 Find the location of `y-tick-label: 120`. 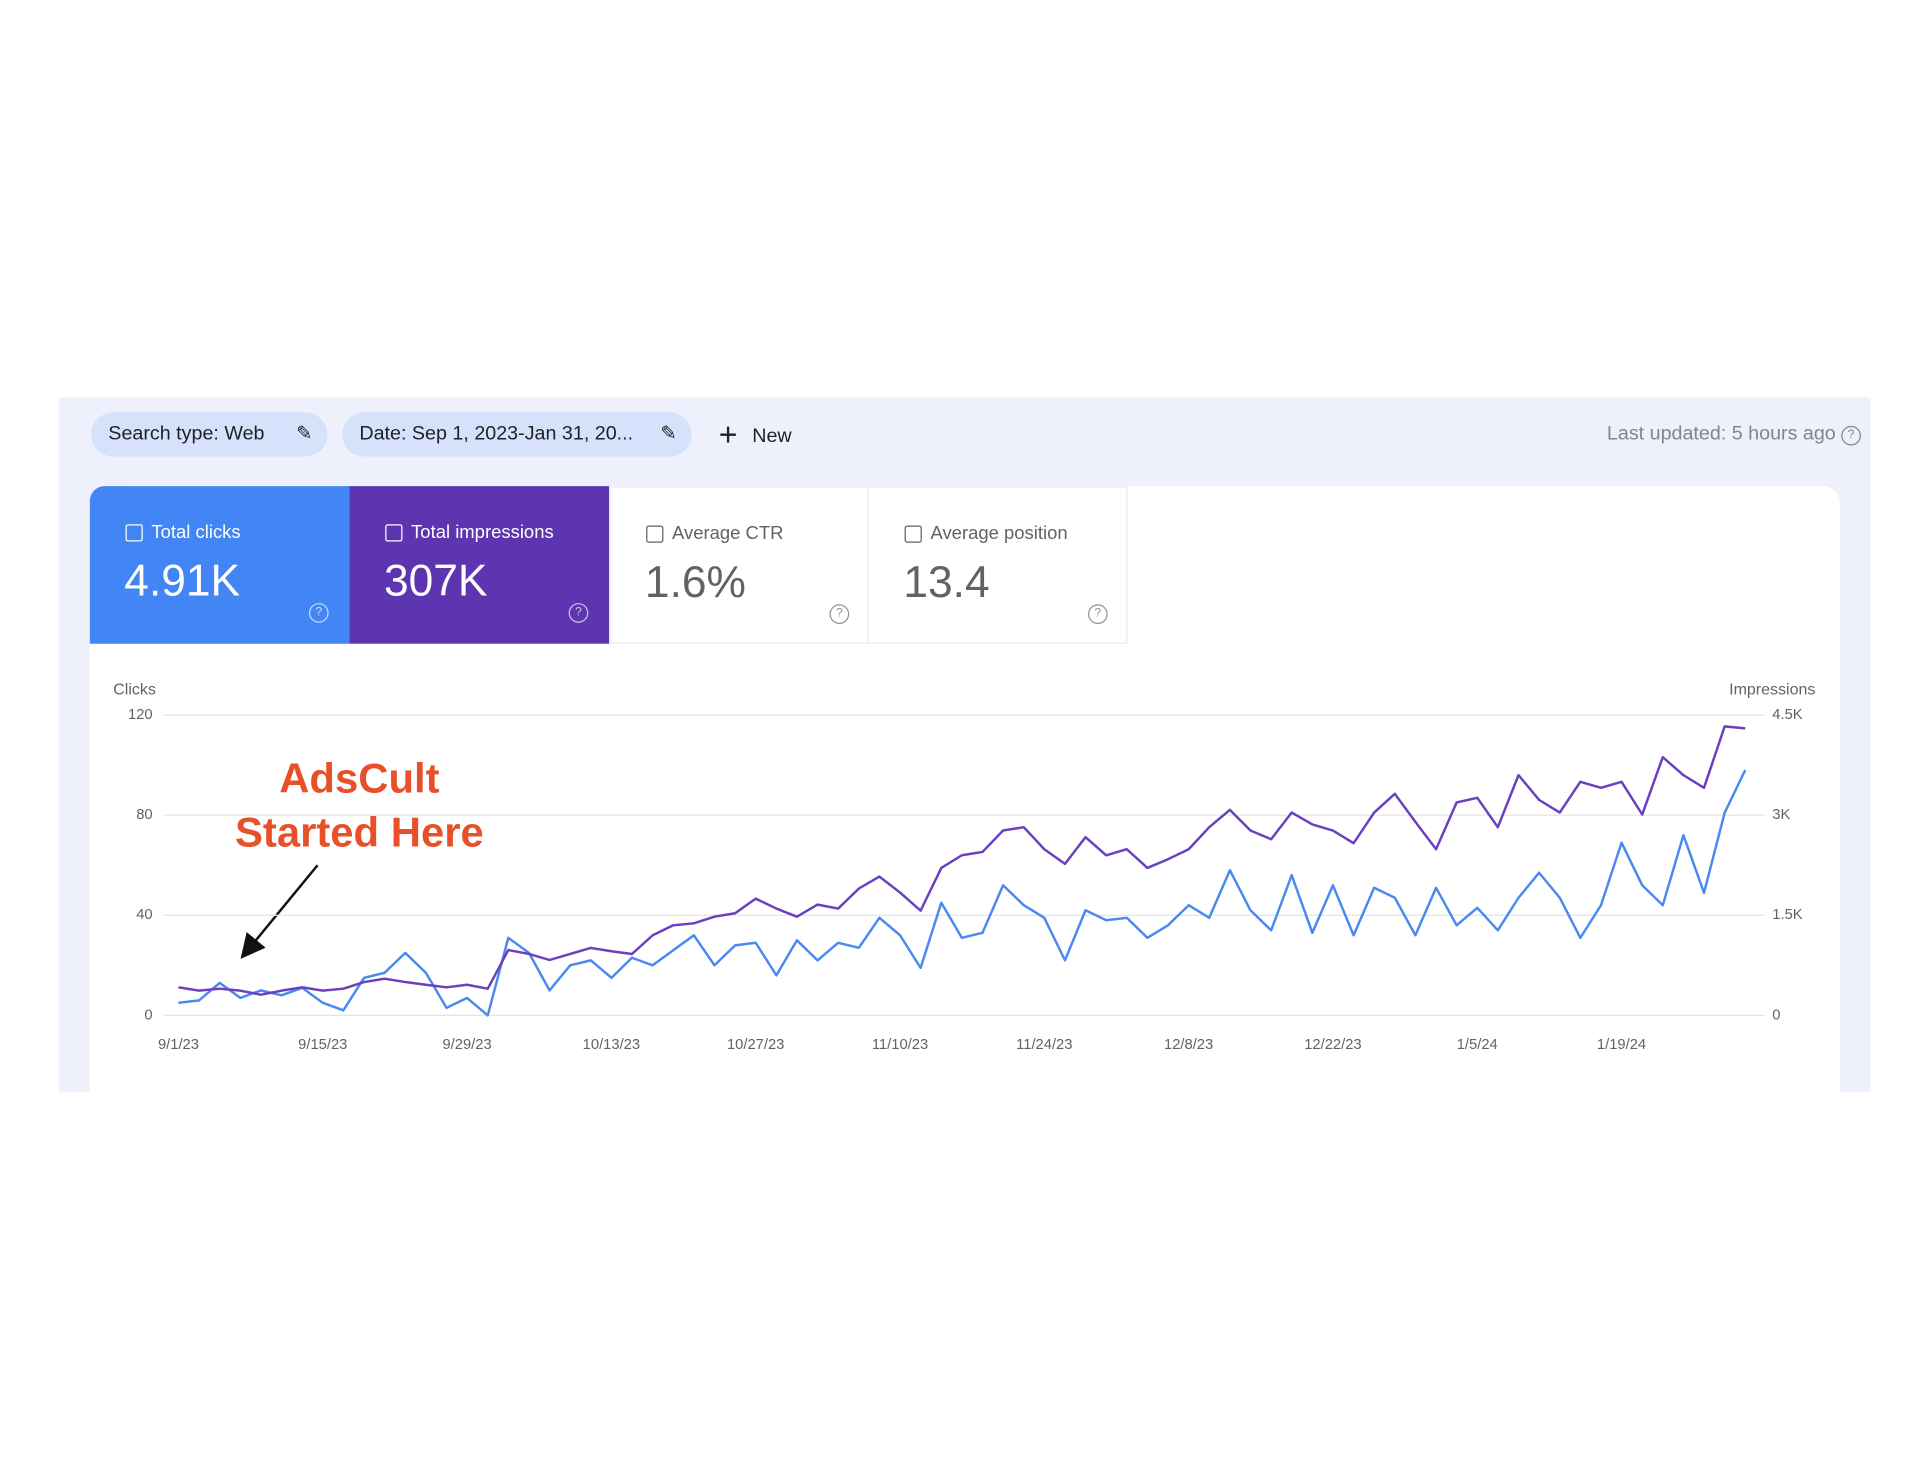

y-tick-label: 120 is located at coordinates (140, 715).